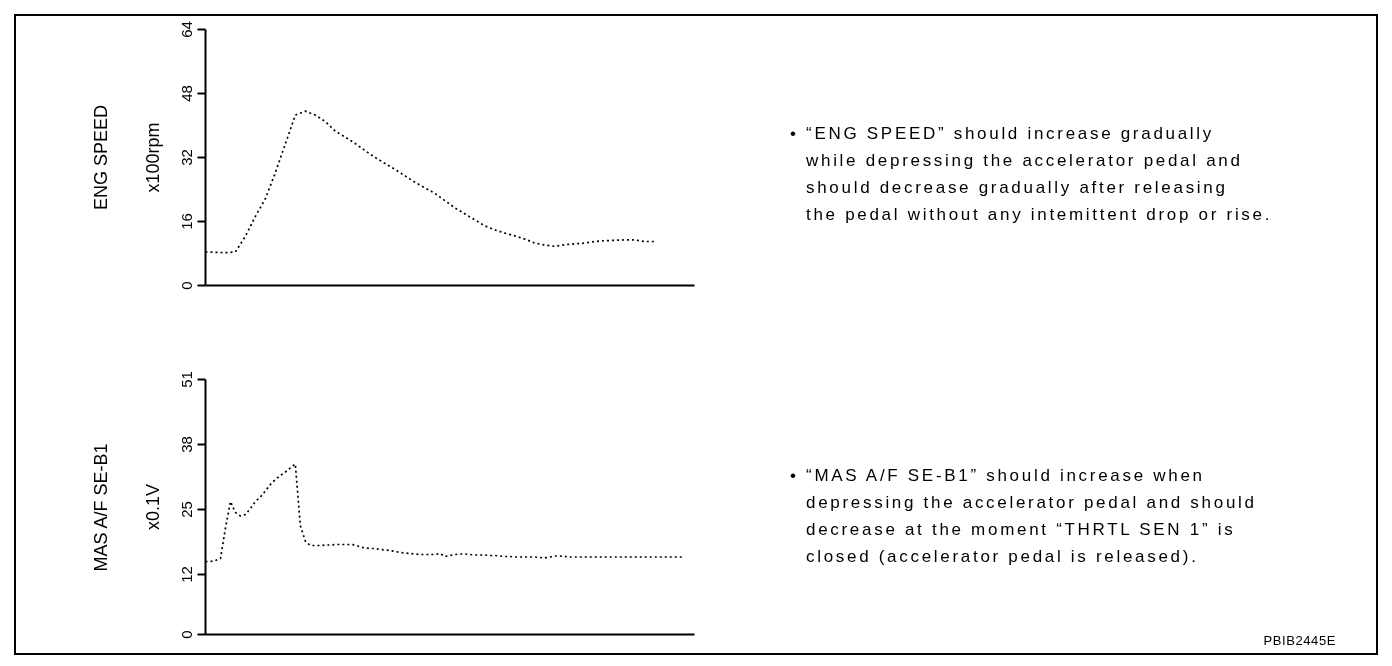 This screenshot has width=1392, height=666. What do you see at coordinates (1031, 174) in the screenshot?
I see `text: • “ENG SPEED” should increase gradually while depressing the accelerator pedal and should decrease gradually after releasing the pedal without any intemittent drop or rise.` at bounding box center [1031, 174].